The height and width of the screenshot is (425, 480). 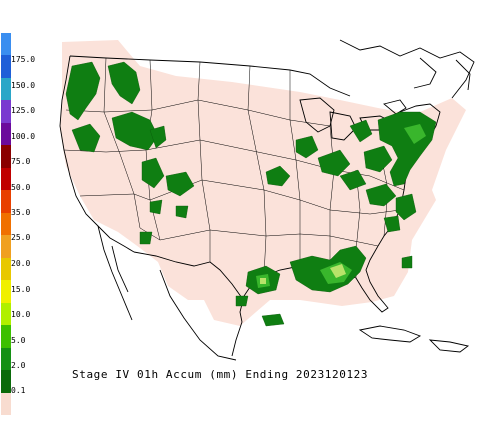 I want to click on precip-areas-heavy, so click(x=303, y=274).